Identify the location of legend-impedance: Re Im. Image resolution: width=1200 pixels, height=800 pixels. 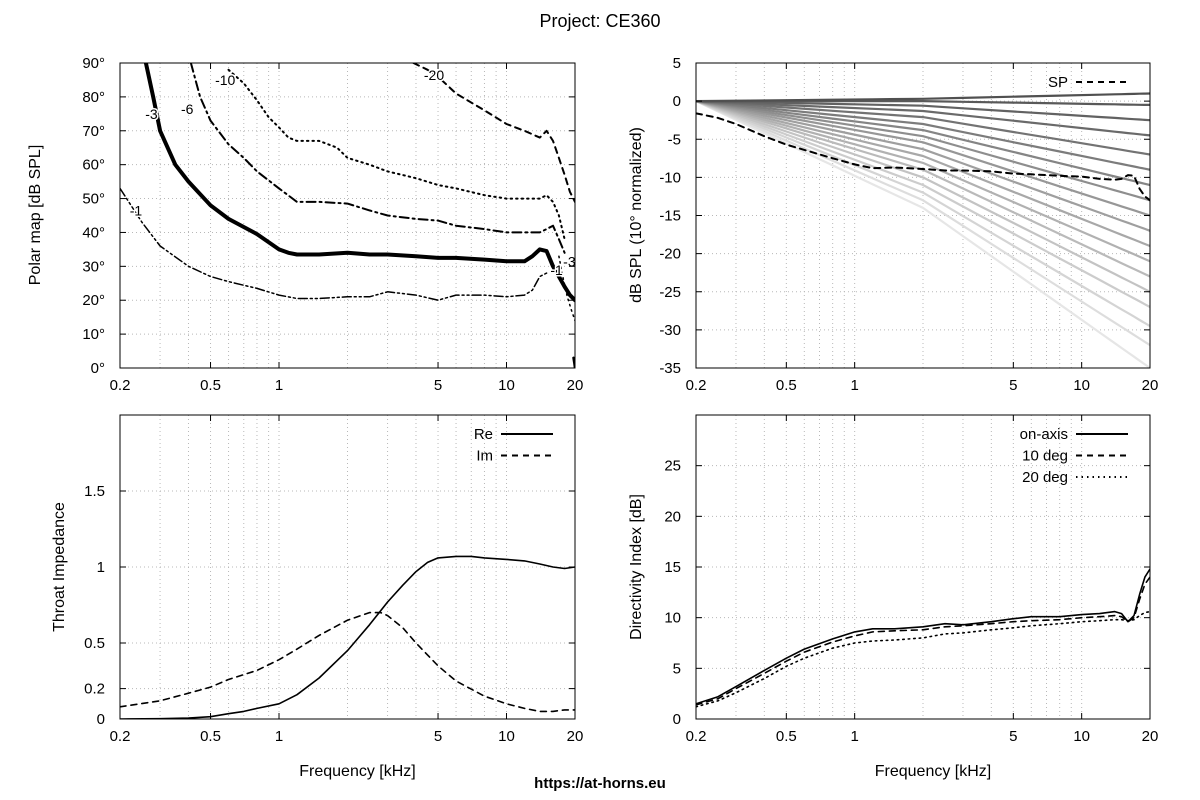
(513, 445).